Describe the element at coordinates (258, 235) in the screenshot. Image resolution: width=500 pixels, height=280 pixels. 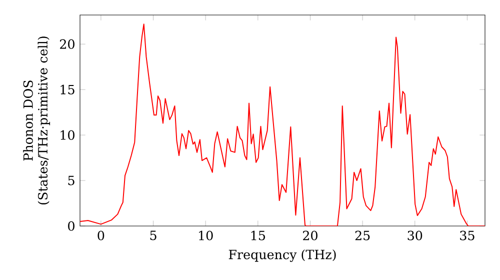
I see `x-tick-label: 15` at that location.